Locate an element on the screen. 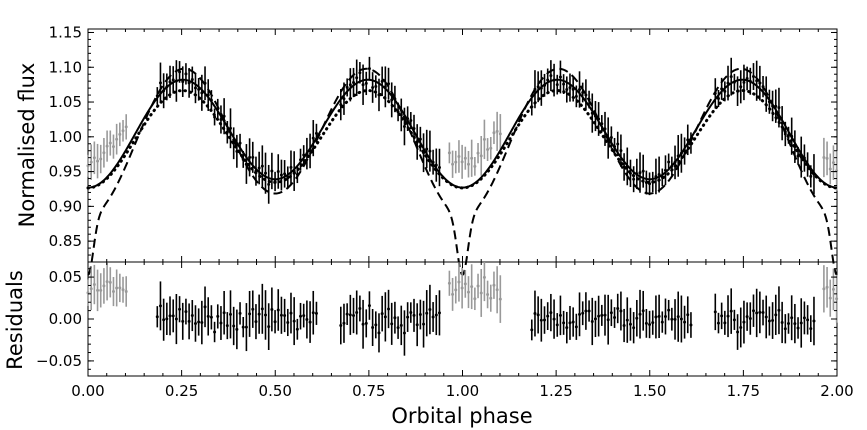 The width and height of the screenshot is (867, 430). x-tick-label: 1.75 is located at coordinates (743, 391).